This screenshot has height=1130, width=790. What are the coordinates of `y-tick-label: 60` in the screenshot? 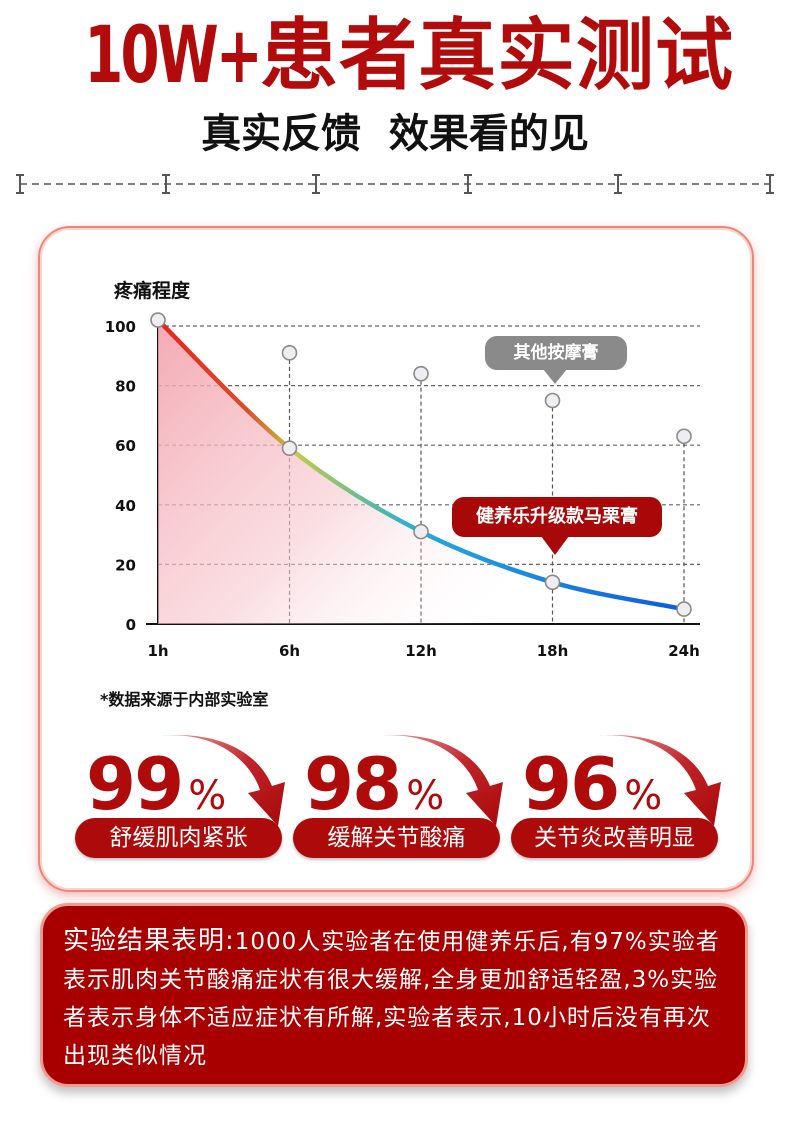 It's located at (125, 446).